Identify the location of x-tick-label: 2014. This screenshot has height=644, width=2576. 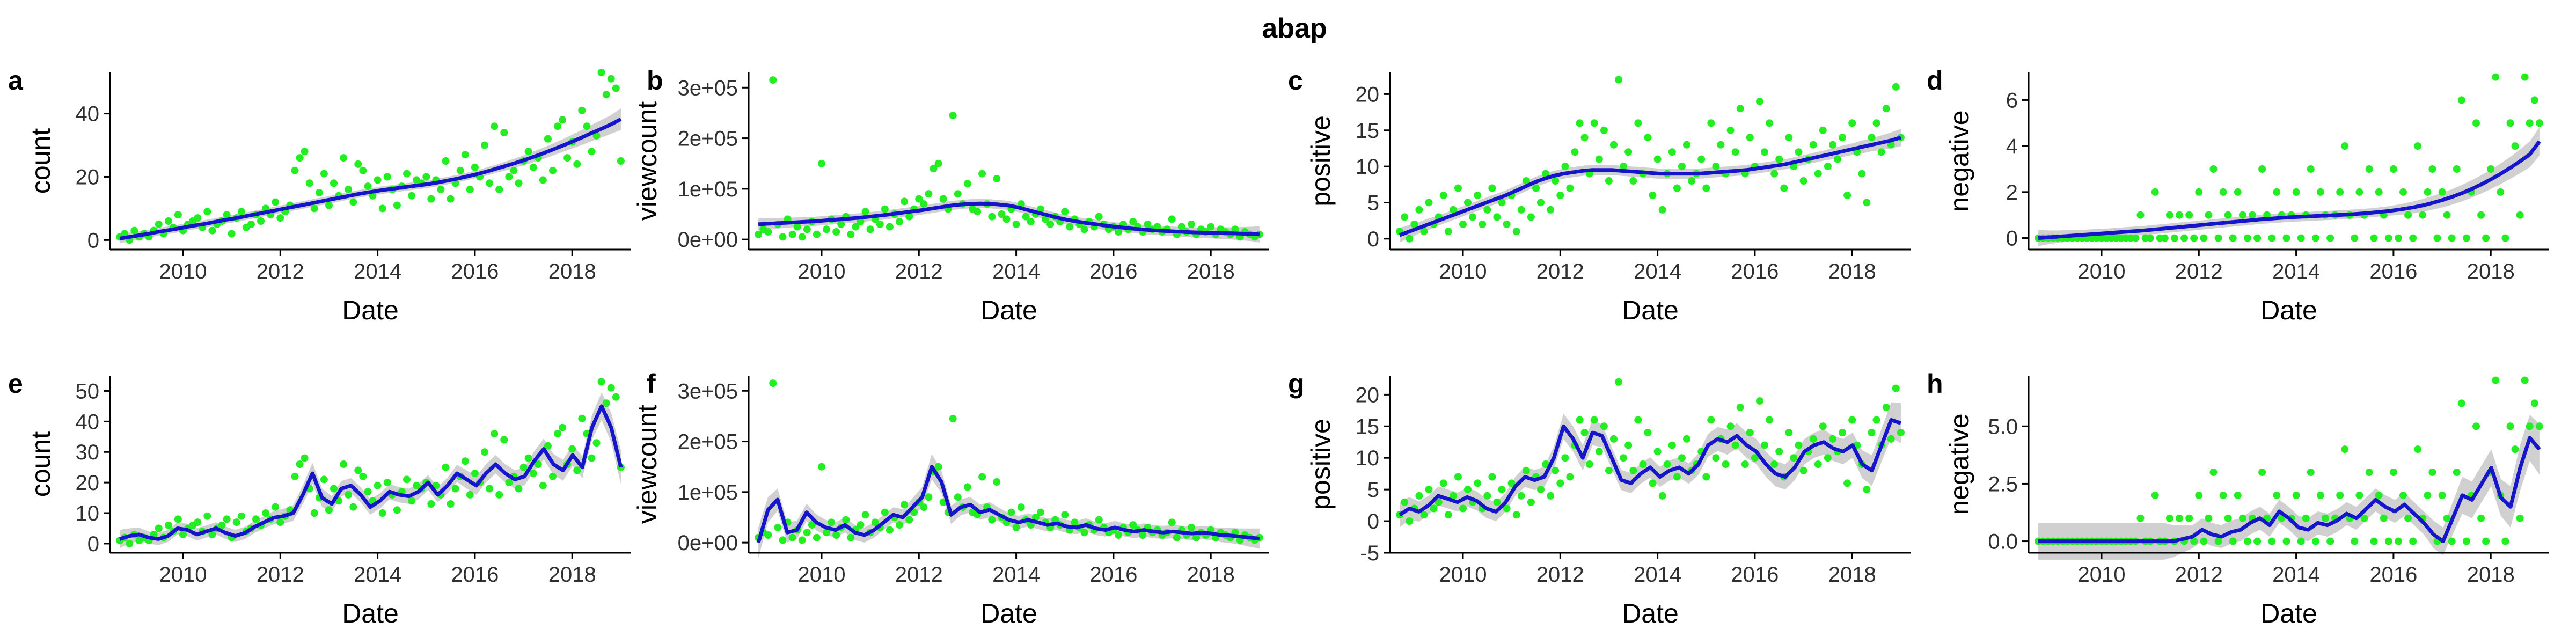
(1657, 575).